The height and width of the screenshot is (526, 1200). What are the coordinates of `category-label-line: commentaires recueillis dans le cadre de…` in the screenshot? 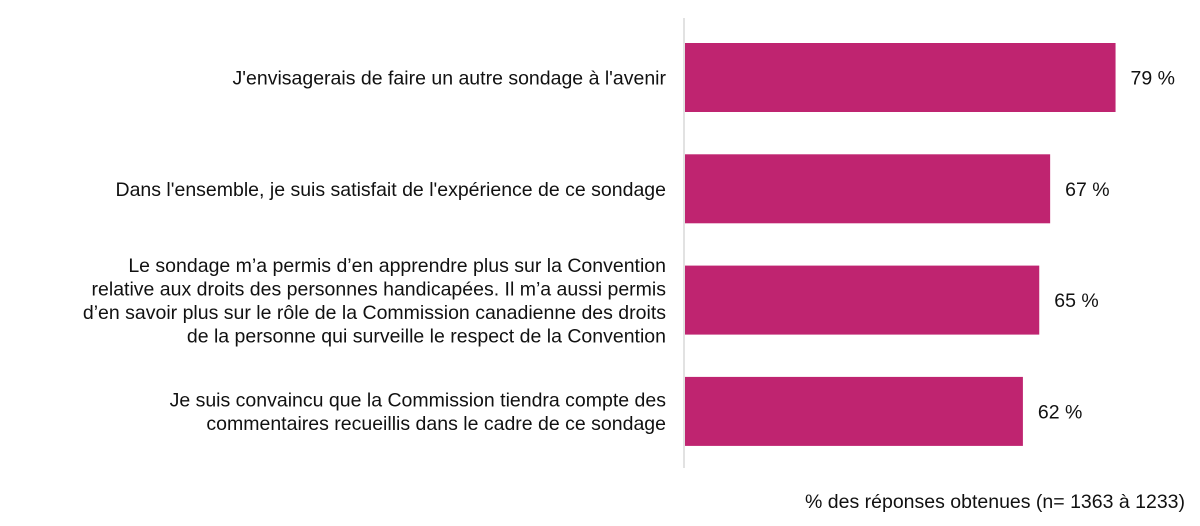 It's located at (436, 424).